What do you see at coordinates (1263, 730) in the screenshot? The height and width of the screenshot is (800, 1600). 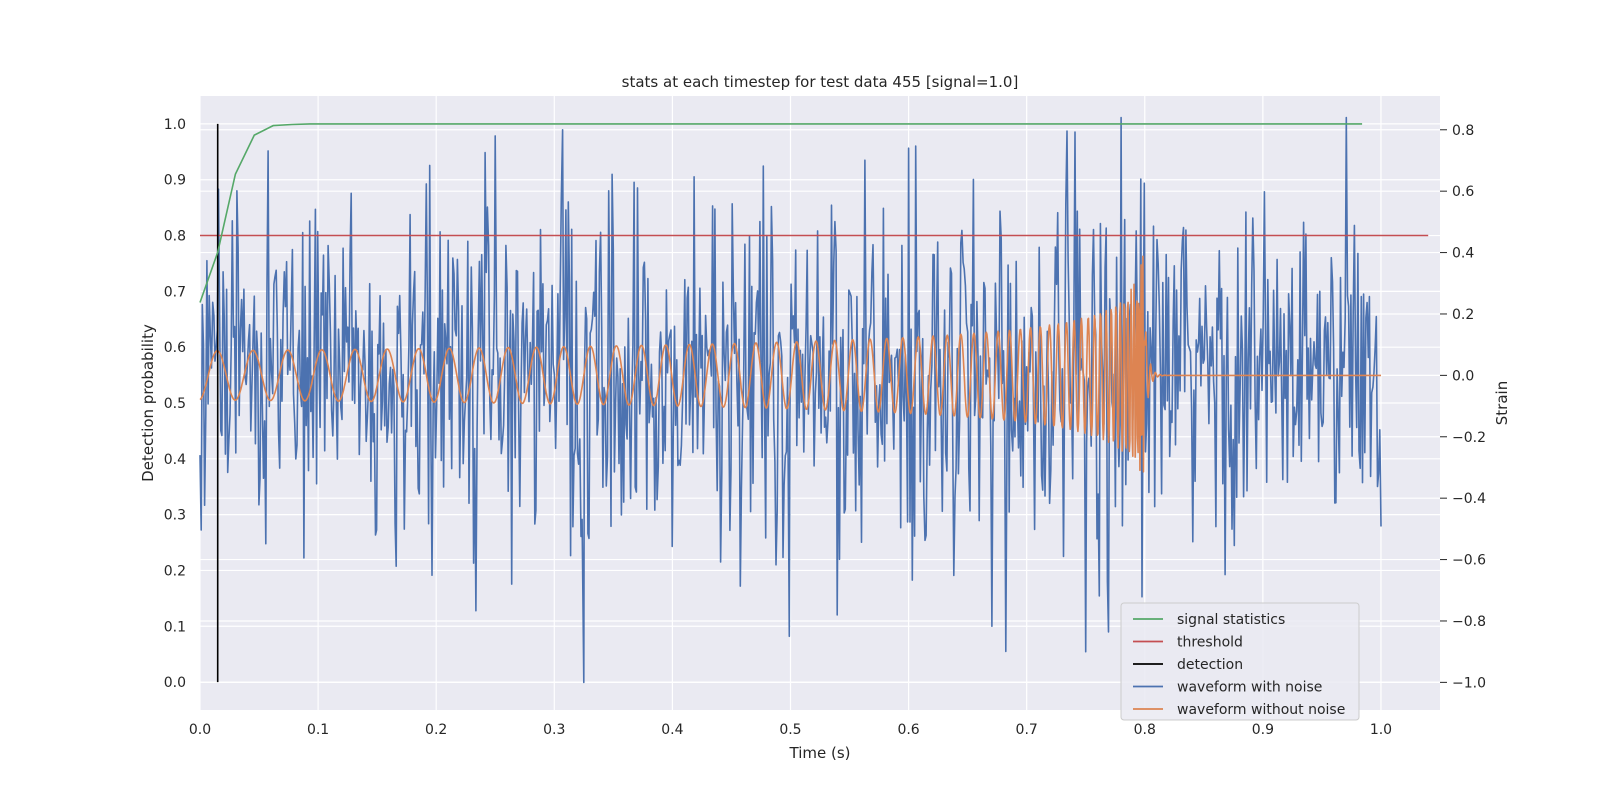 I see `x-tick-label: 0.9` at bounding box center [1263, 730].